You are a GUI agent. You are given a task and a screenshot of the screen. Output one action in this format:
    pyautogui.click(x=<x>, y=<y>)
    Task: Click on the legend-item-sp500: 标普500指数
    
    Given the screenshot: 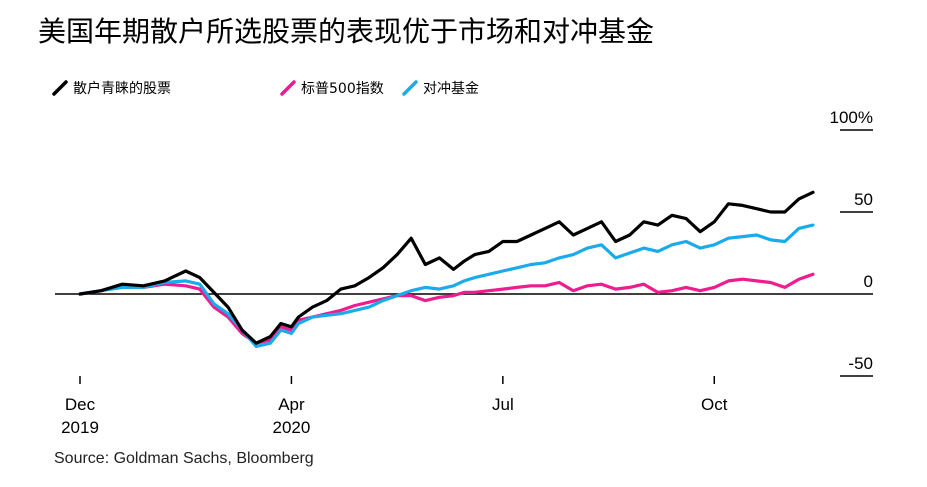 What is the action you would take?
    pyautogui.click(x=332, y=88)
    